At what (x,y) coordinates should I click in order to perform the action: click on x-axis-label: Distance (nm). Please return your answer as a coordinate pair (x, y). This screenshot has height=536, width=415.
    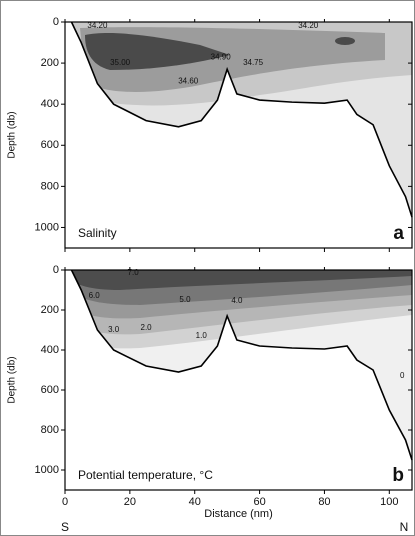
    Looking at the image, I should click on (238, 514).